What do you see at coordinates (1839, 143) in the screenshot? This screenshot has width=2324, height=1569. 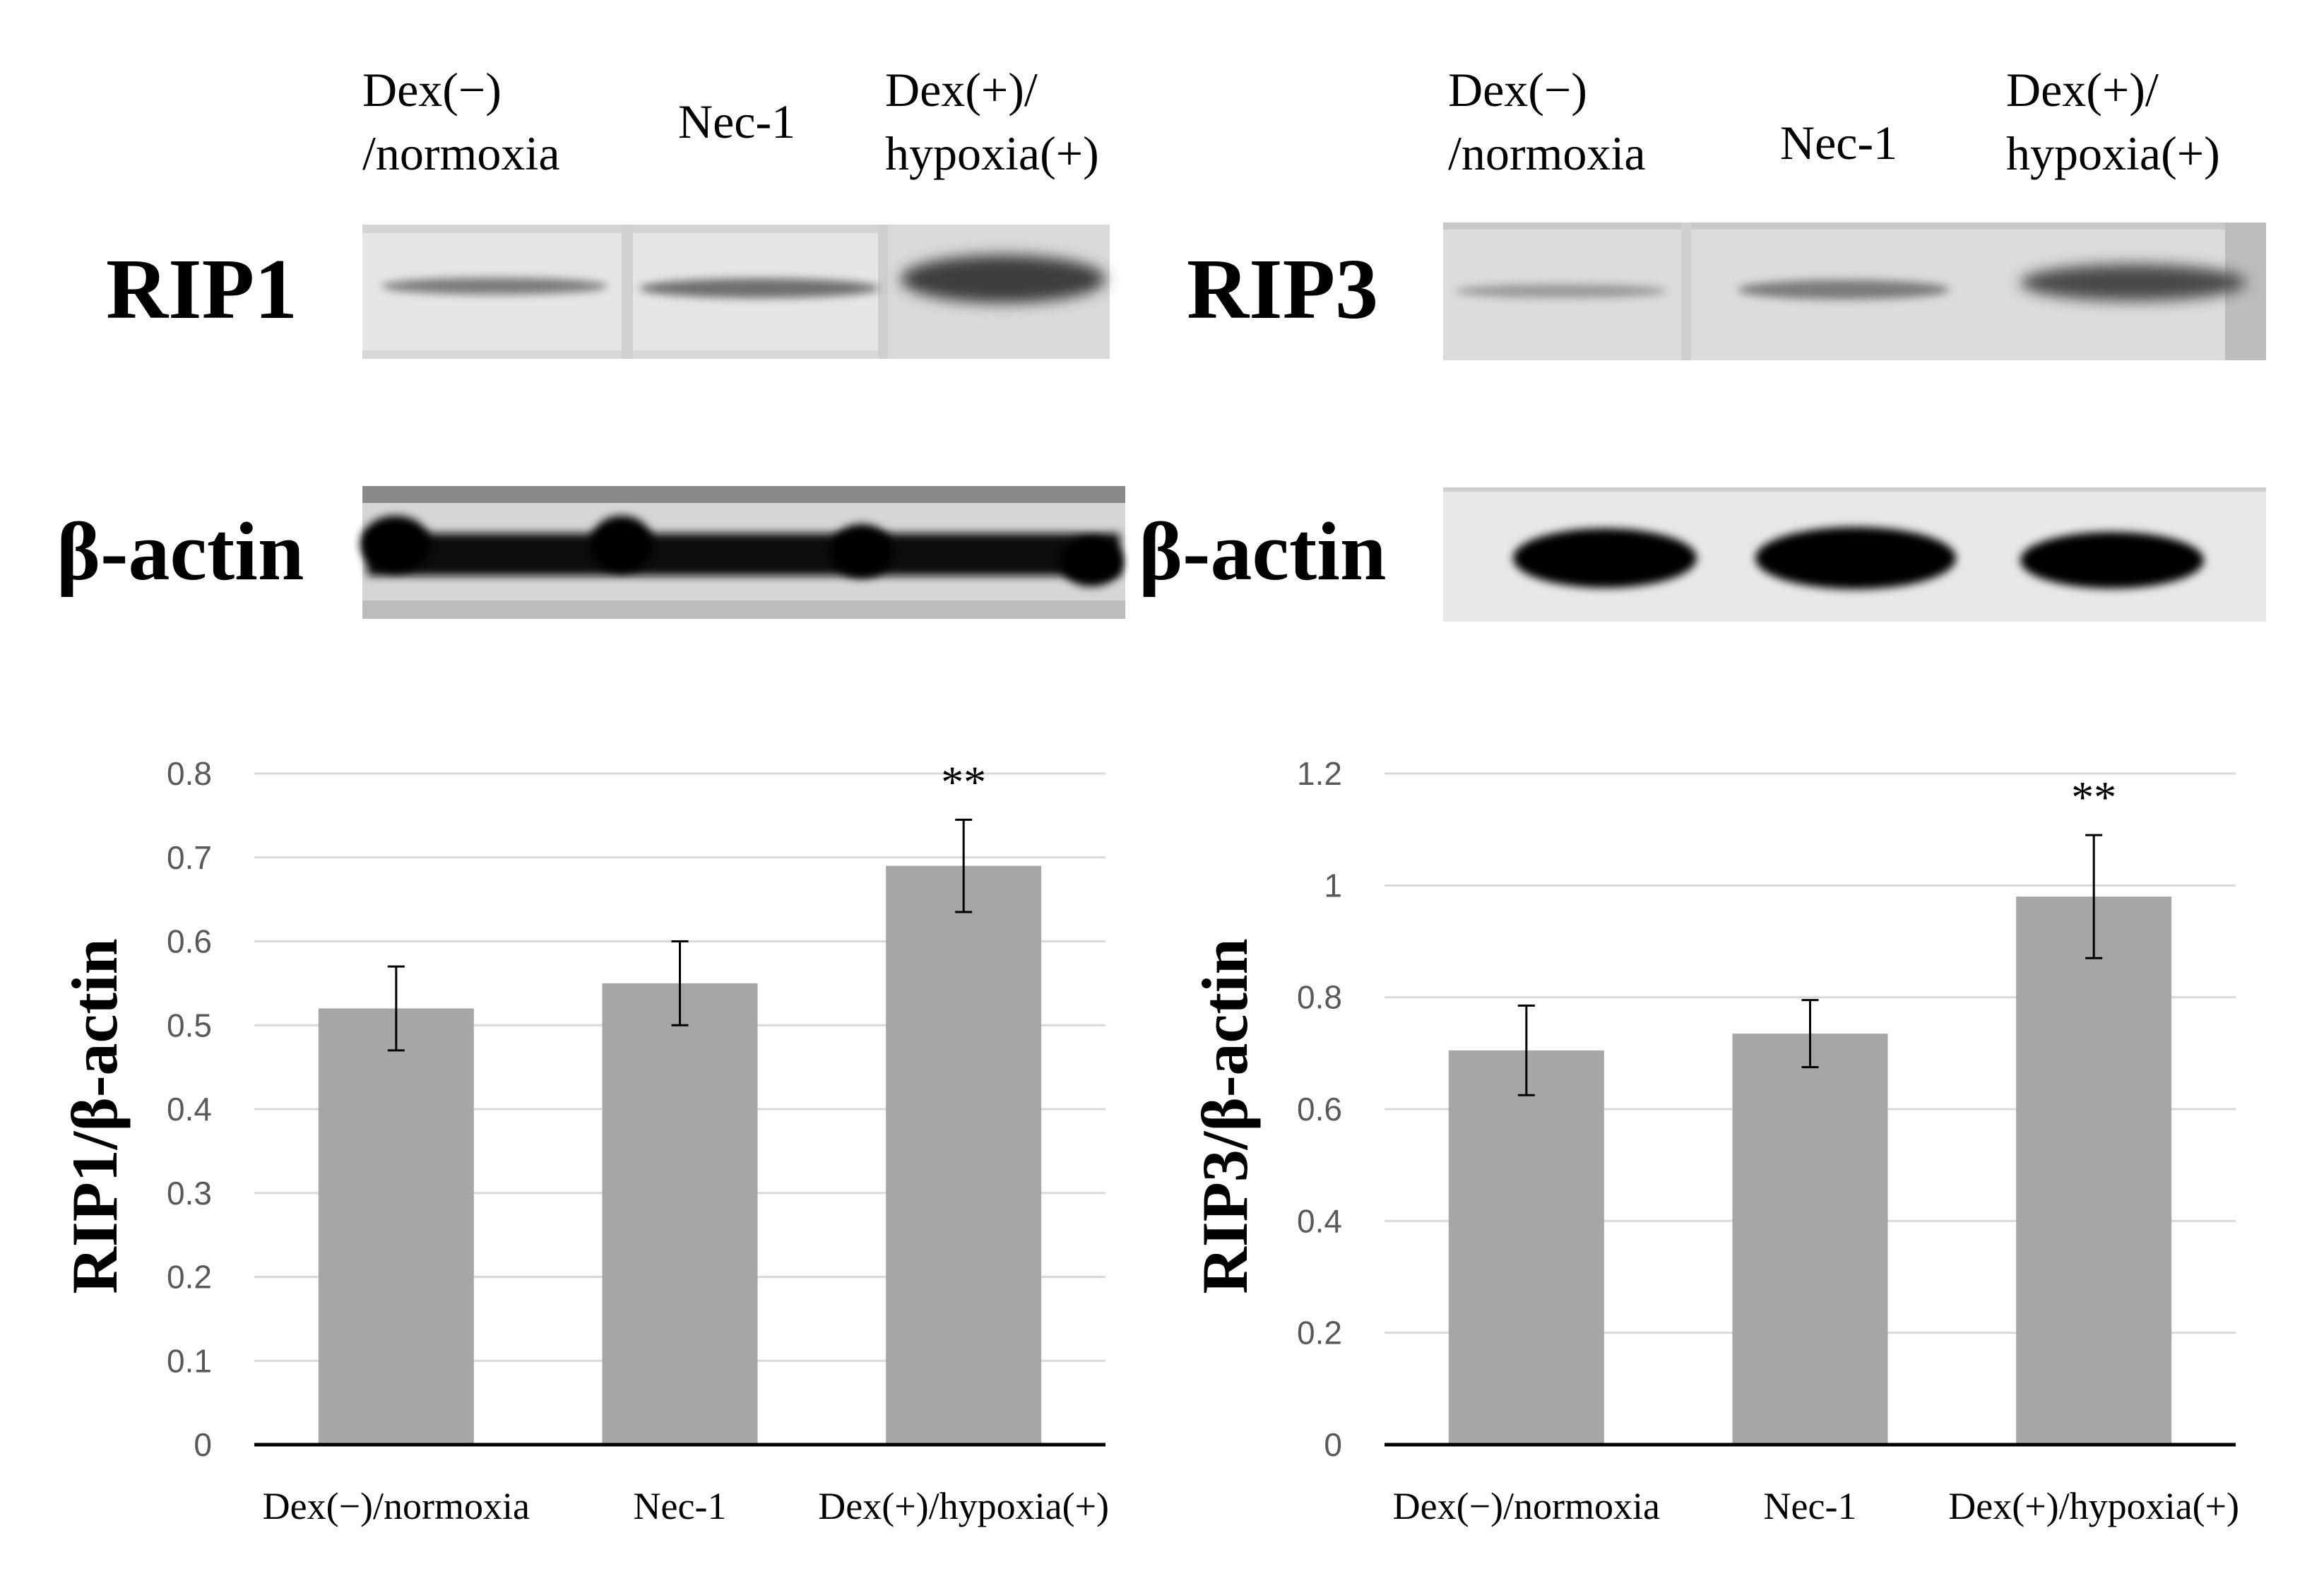 I see `lane-label-2-right: Nec-1` at bounding box center [1839, 143].